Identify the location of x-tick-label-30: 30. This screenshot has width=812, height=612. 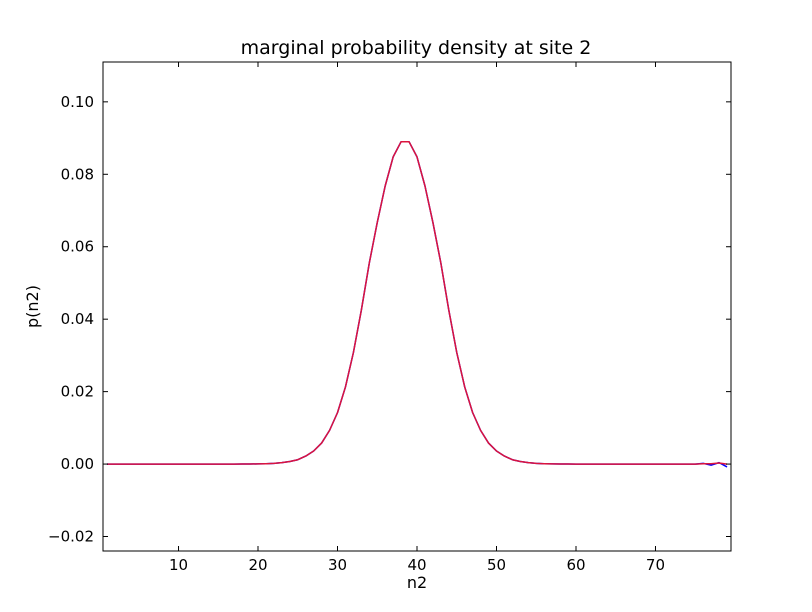
(337, 565).